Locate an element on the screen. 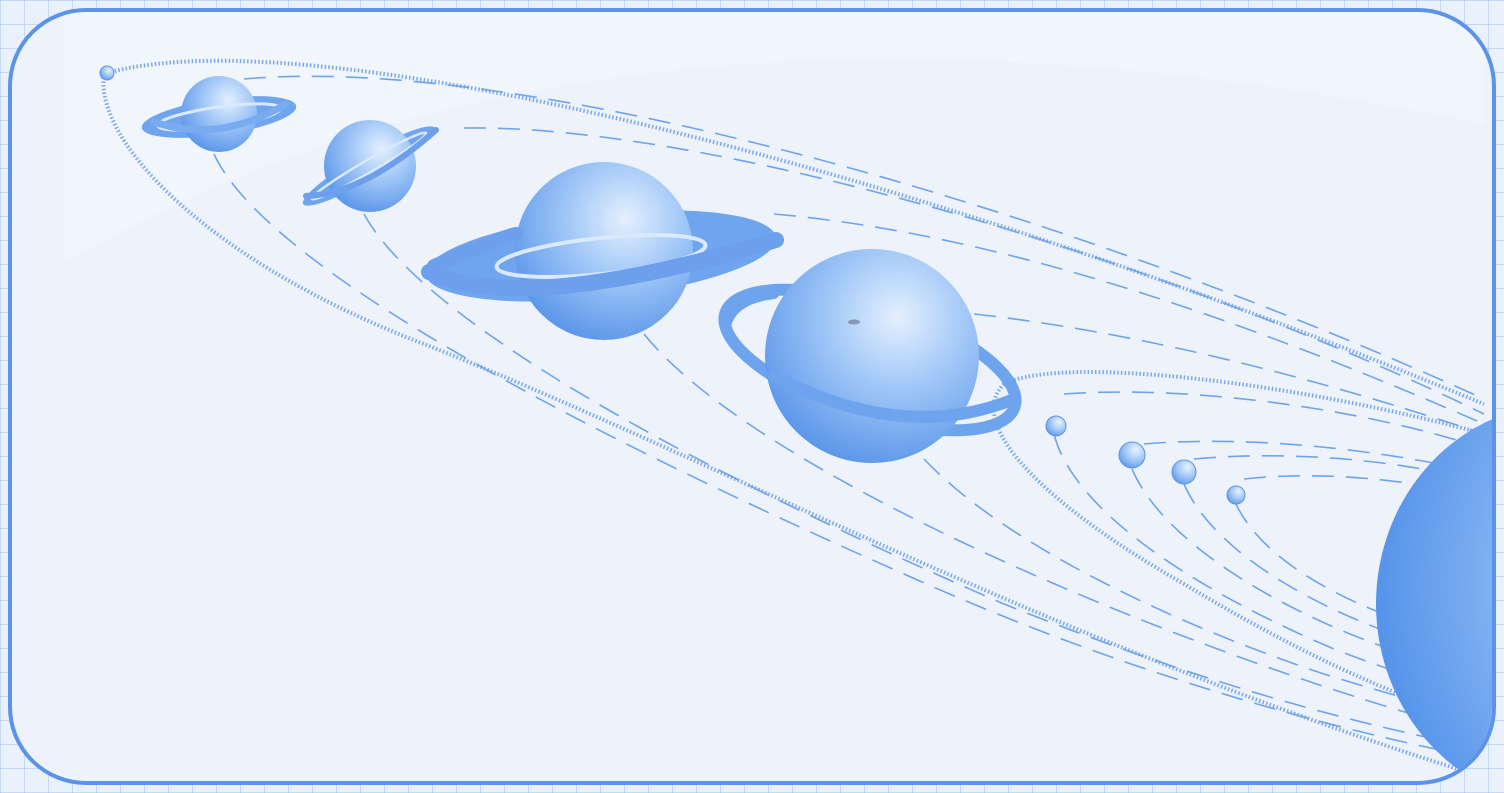 The width and height of the screenshot is (1504, 793). ringed-planet-1-icon is located at coordinates (219, 114).